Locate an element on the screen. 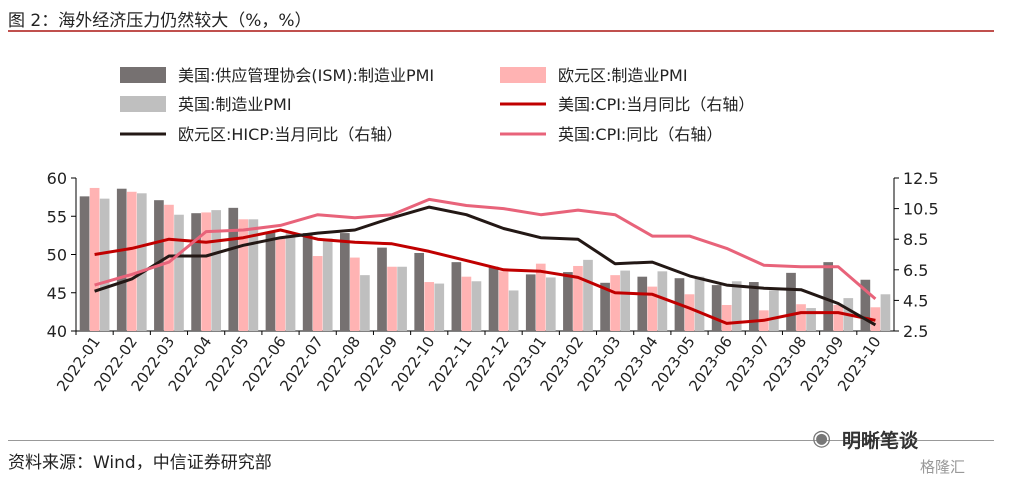 This screenshot has width=1011, height=486. legend-label-5: 英国:CPI:同比（右轴） is located at coordinates (640, 134).